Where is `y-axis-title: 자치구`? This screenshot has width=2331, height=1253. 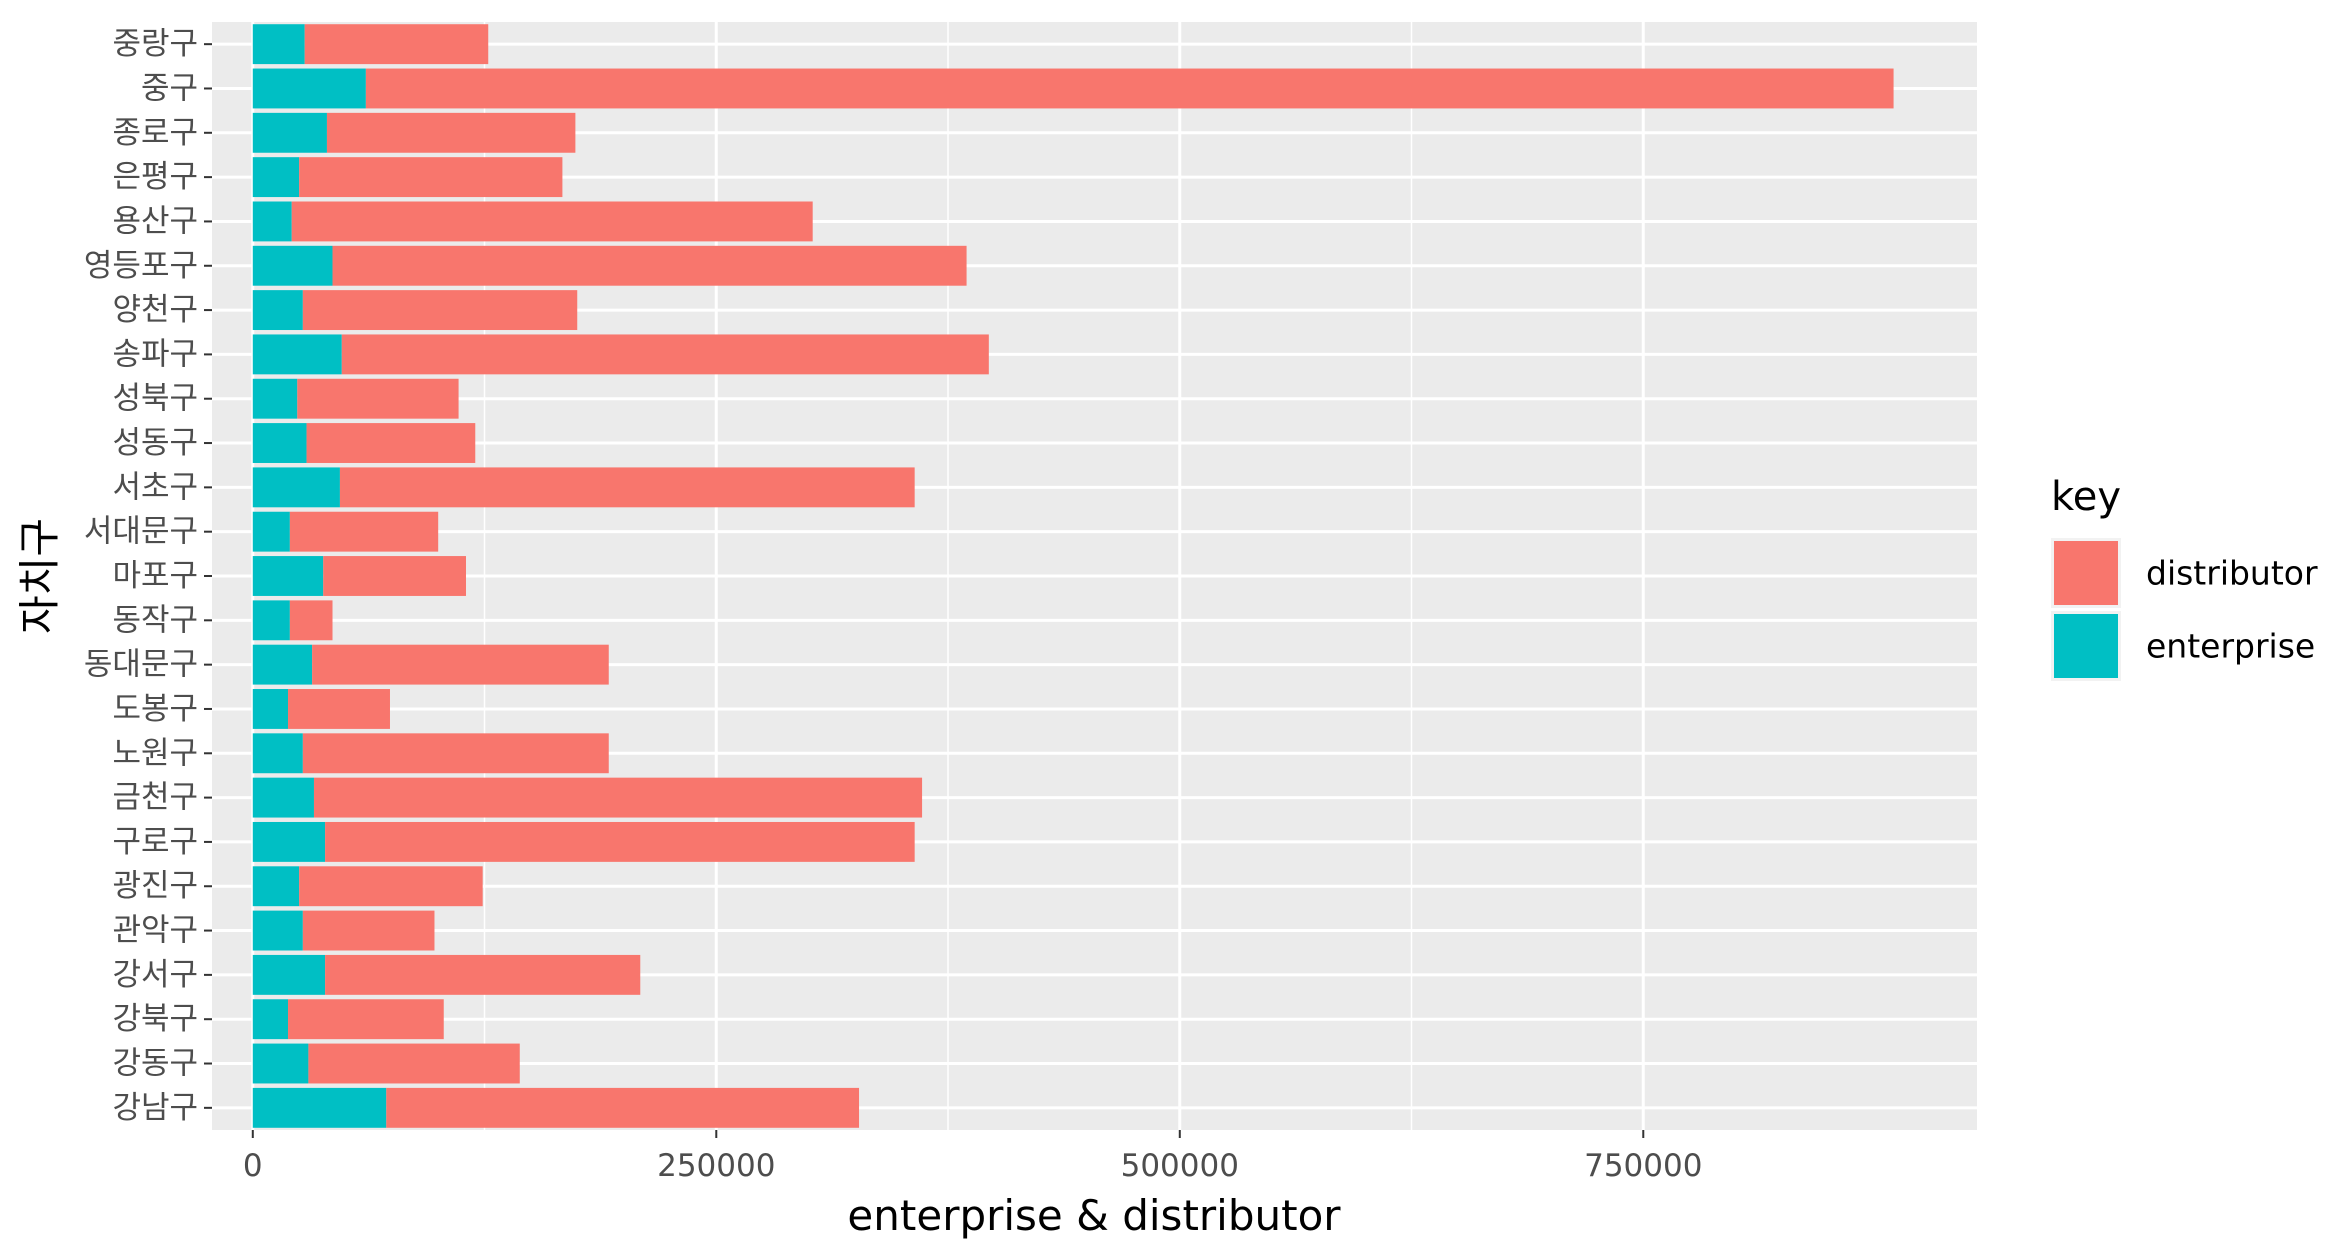 y-axis-title: 자치구 is located at coordinates (39, 576).